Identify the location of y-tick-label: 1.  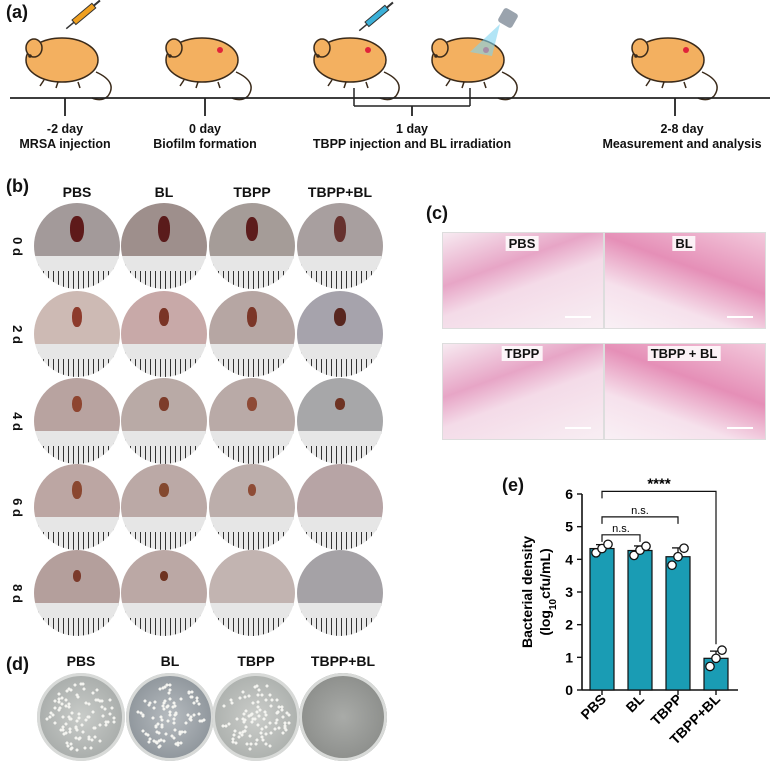
(569, 657).